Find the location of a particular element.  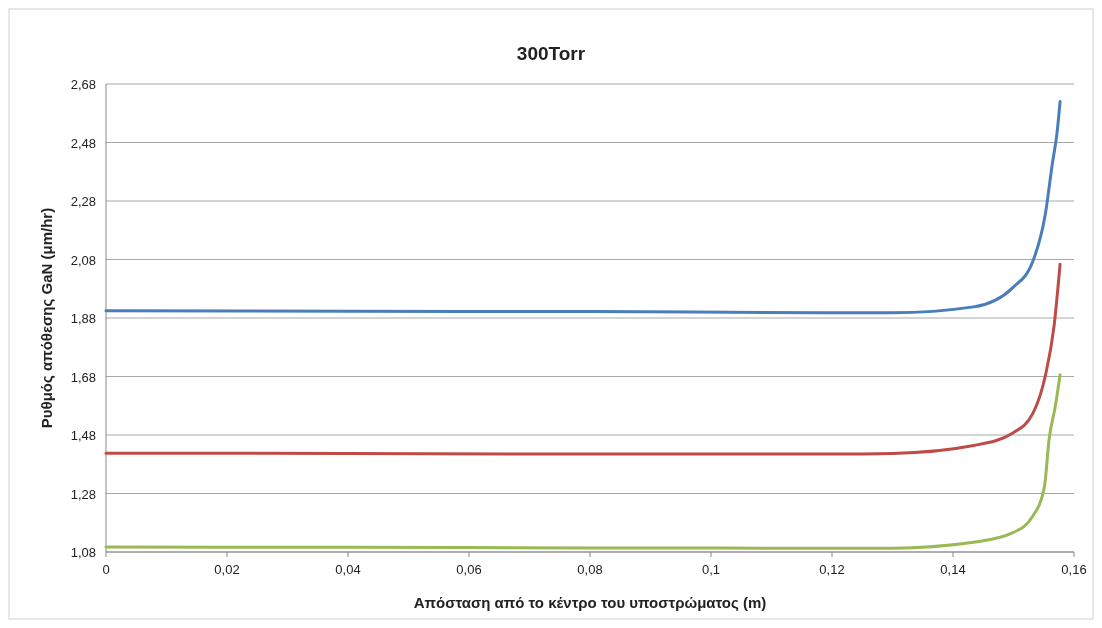

y-tick-label: 1,68 is located at coordinates (83, 377).